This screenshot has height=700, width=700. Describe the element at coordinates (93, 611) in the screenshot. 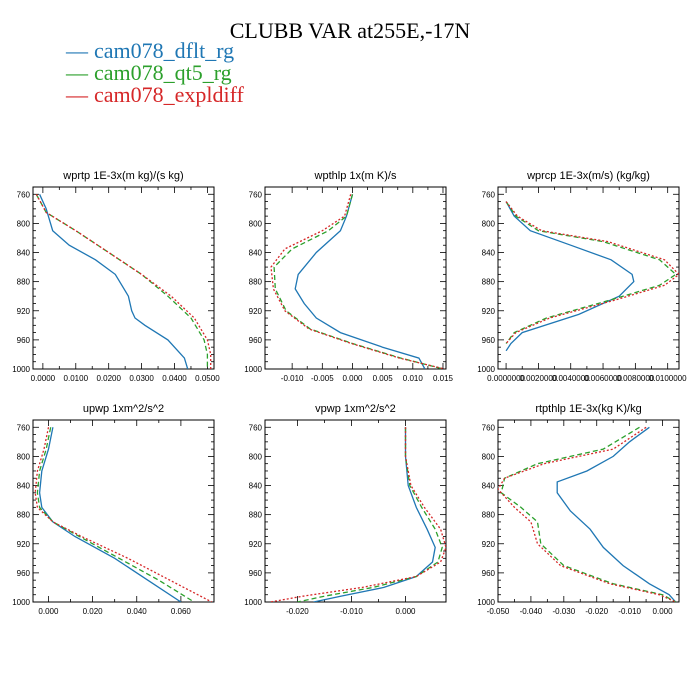

I see `x-tick-label: 0.020` at that location.